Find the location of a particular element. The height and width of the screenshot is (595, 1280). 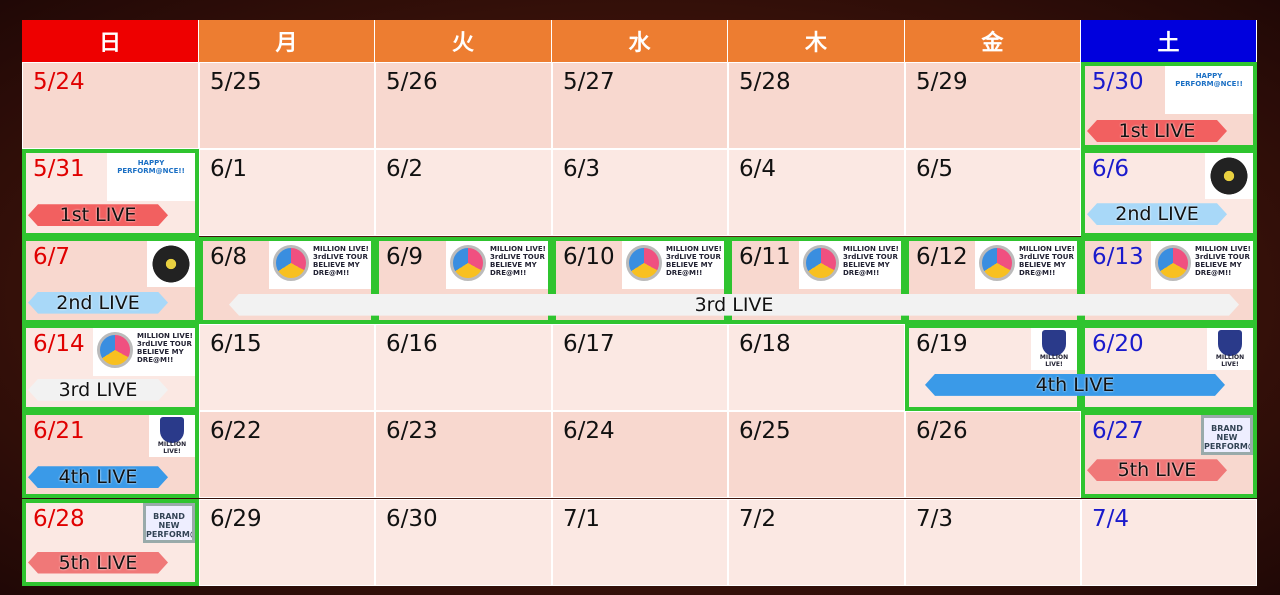

date-label: 6/11 is located at coordinates (765, 256).